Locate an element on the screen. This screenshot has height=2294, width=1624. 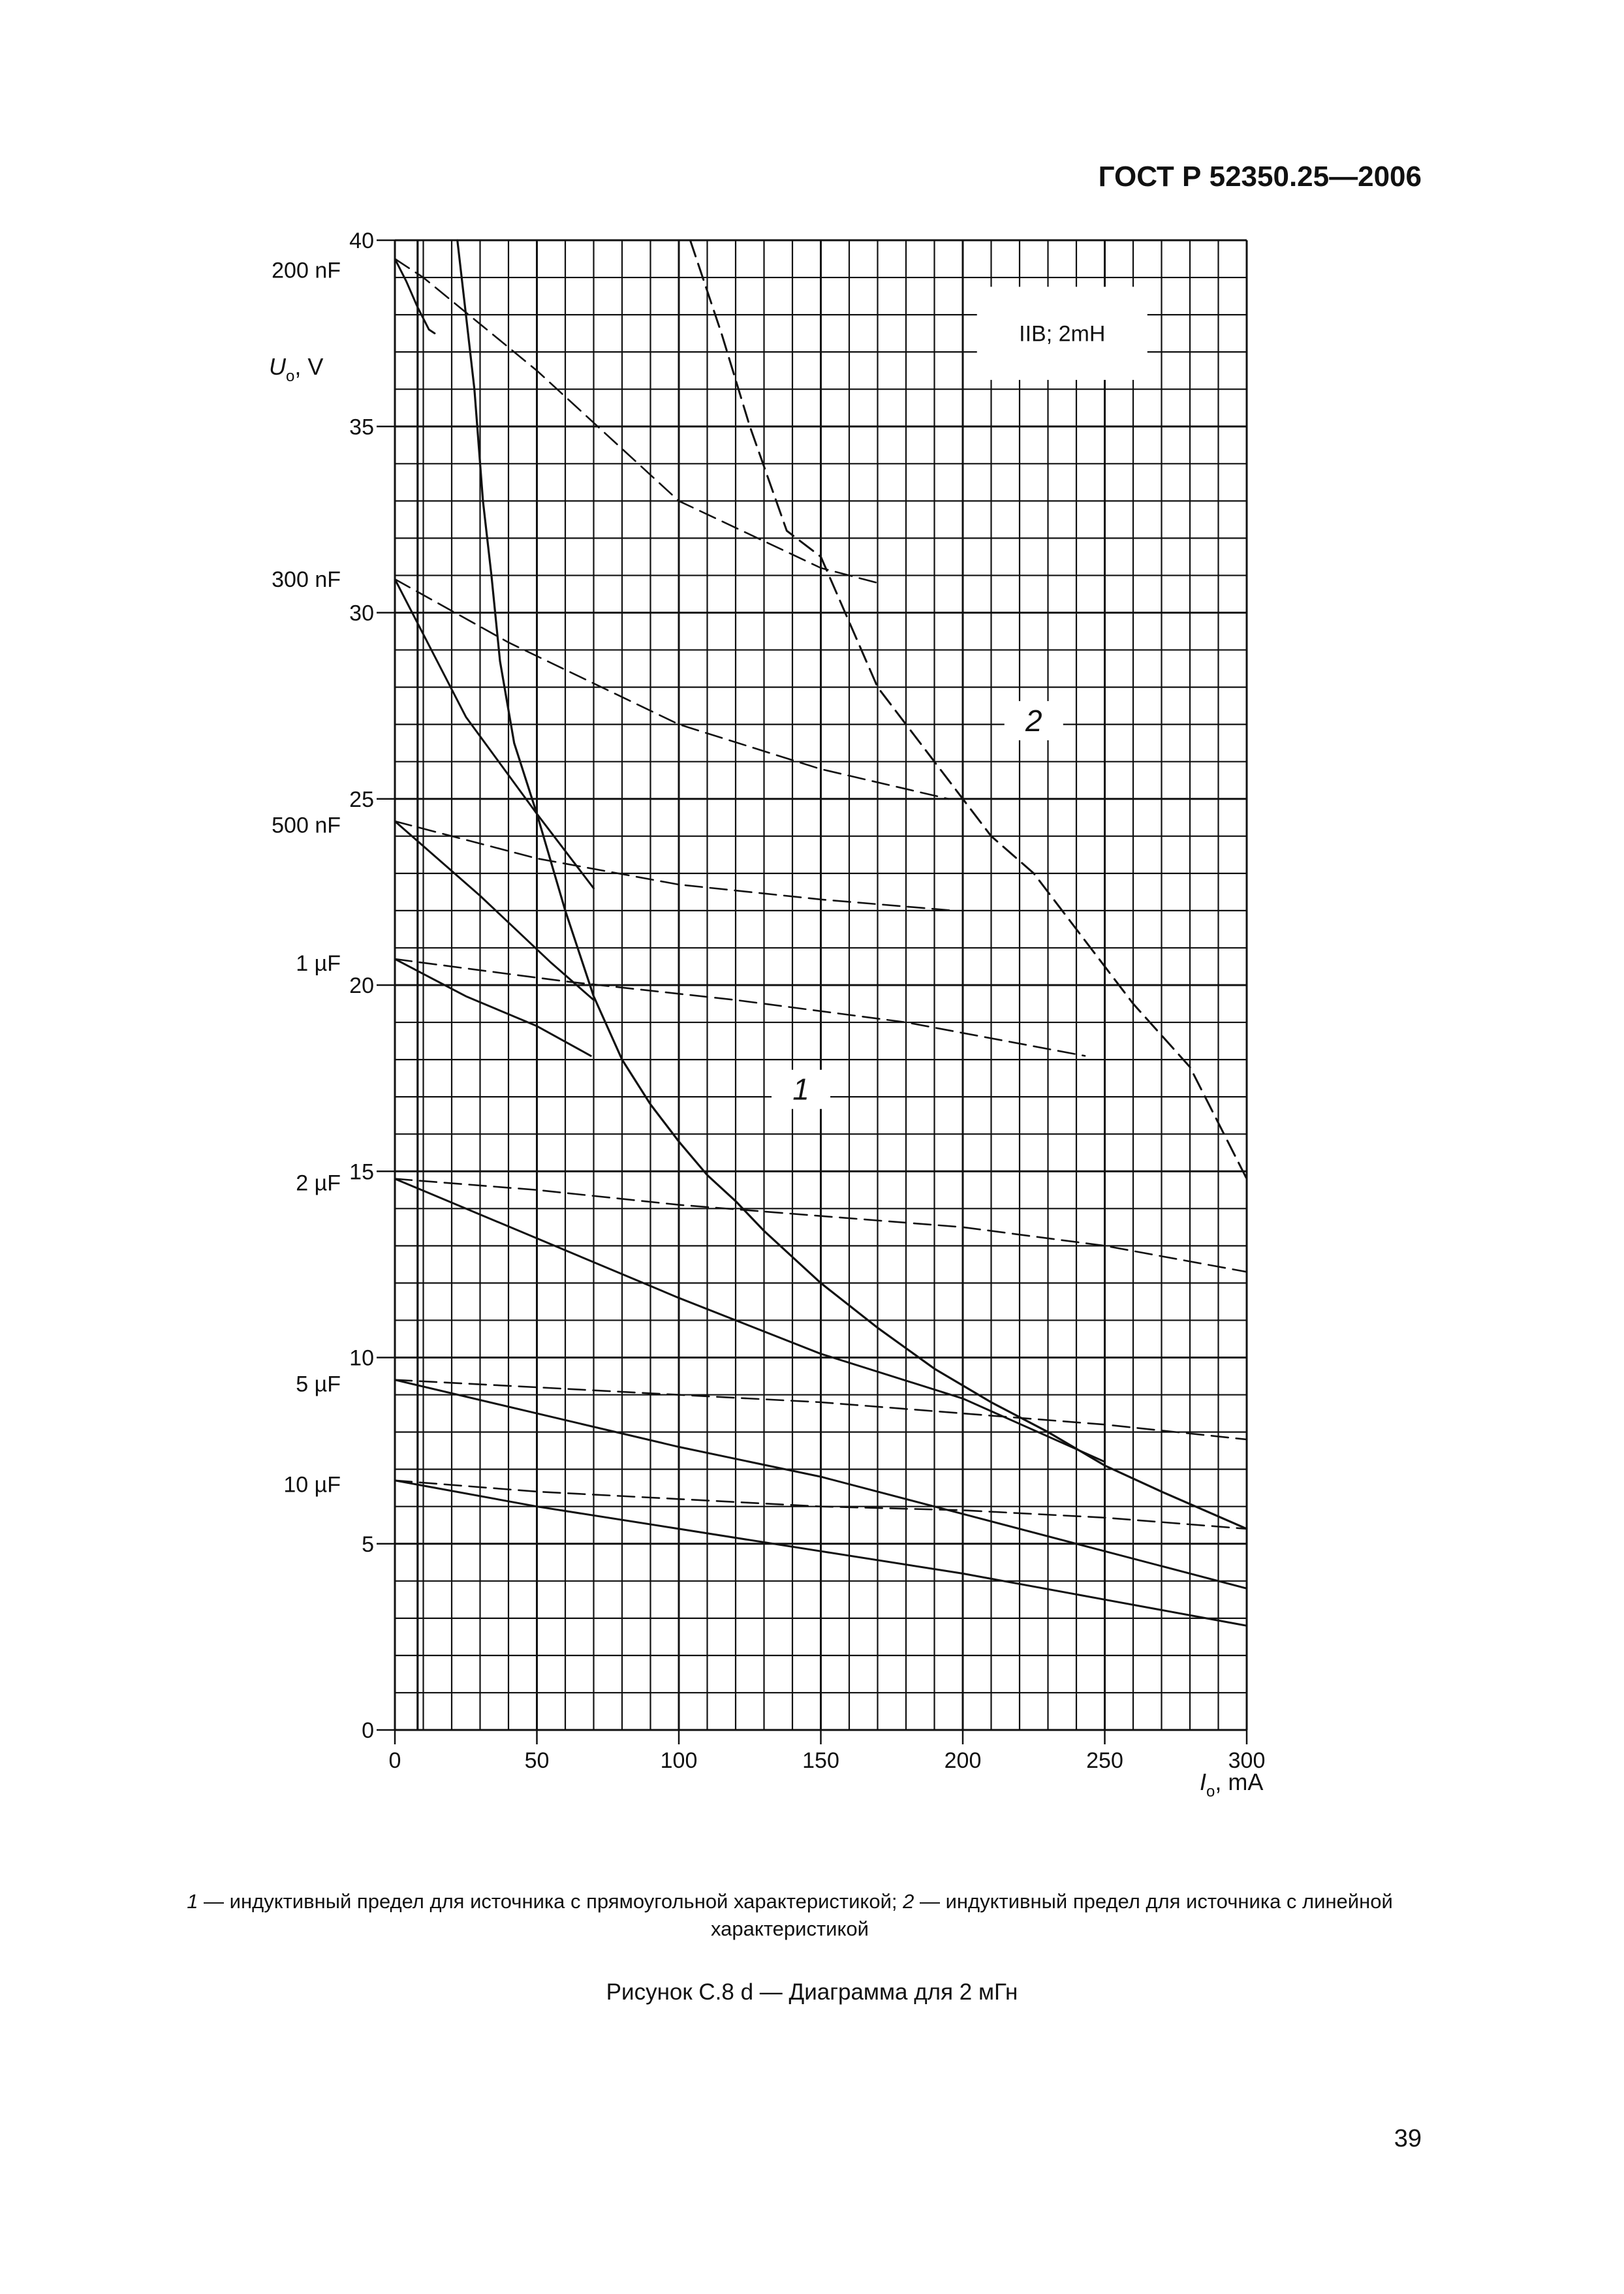
annotations: IIB; 2mH 1 2 is located at coordinates (960, 698).